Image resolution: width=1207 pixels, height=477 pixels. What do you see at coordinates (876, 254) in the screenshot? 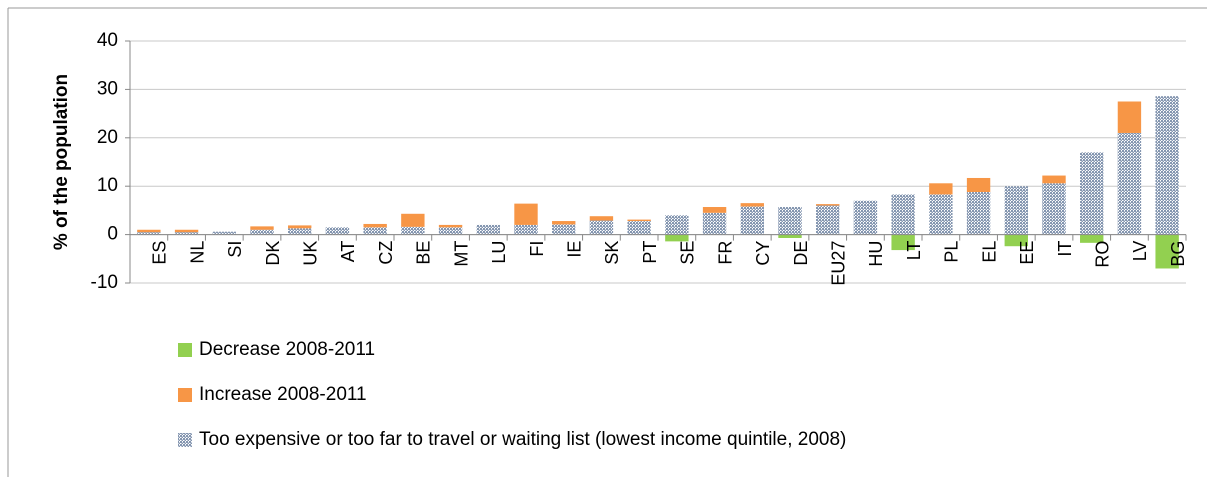
I see `x-tick-label: HU` at bounding box center [876, 254].